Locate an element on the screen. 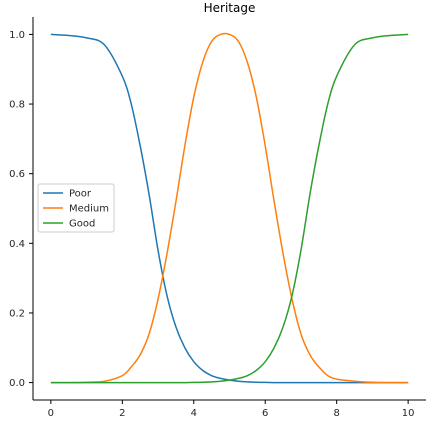 The height and width of the screenshot is (428, 436). chart-title: Heritage is located at coordinates (230, 8).